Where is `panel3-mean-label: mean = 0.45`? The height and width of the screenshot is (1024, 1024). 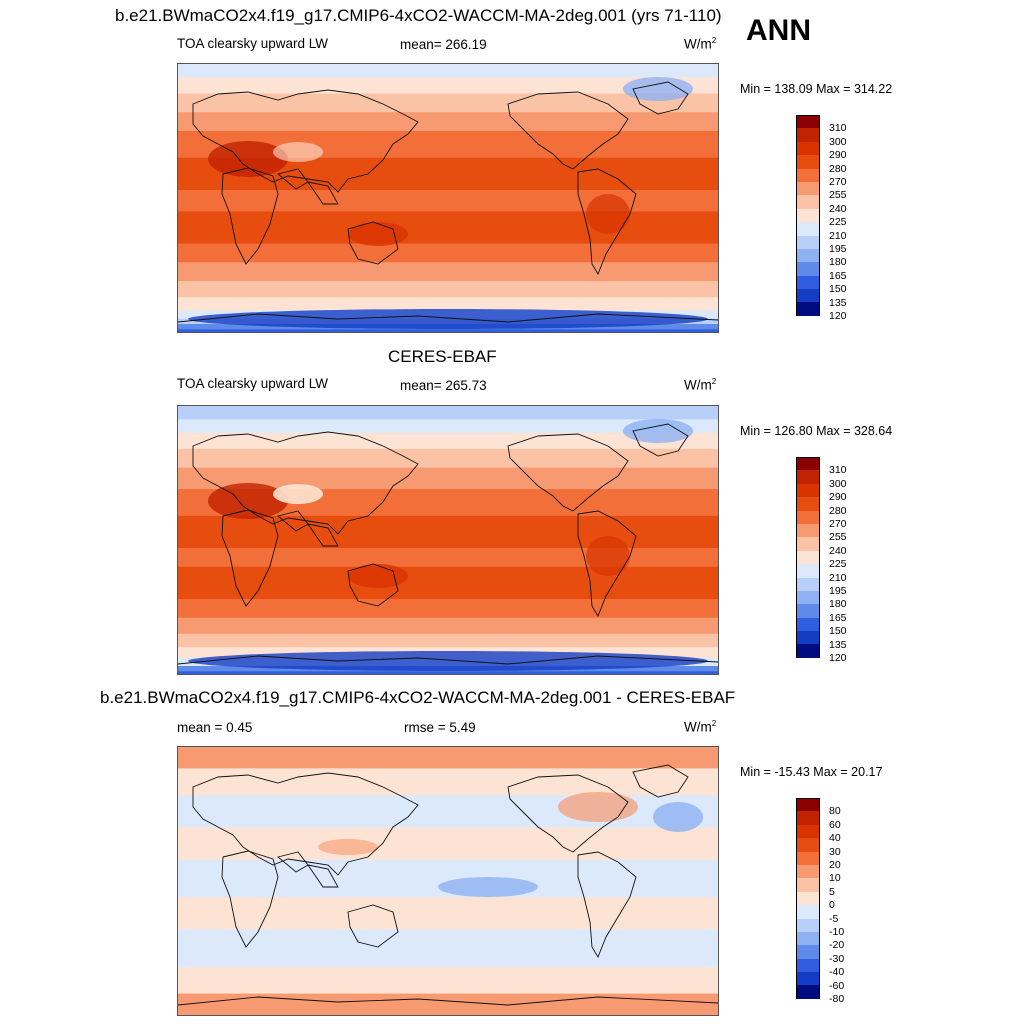
panel3-mean-label: mean = 0.45 is located at coordinates (215, 727).